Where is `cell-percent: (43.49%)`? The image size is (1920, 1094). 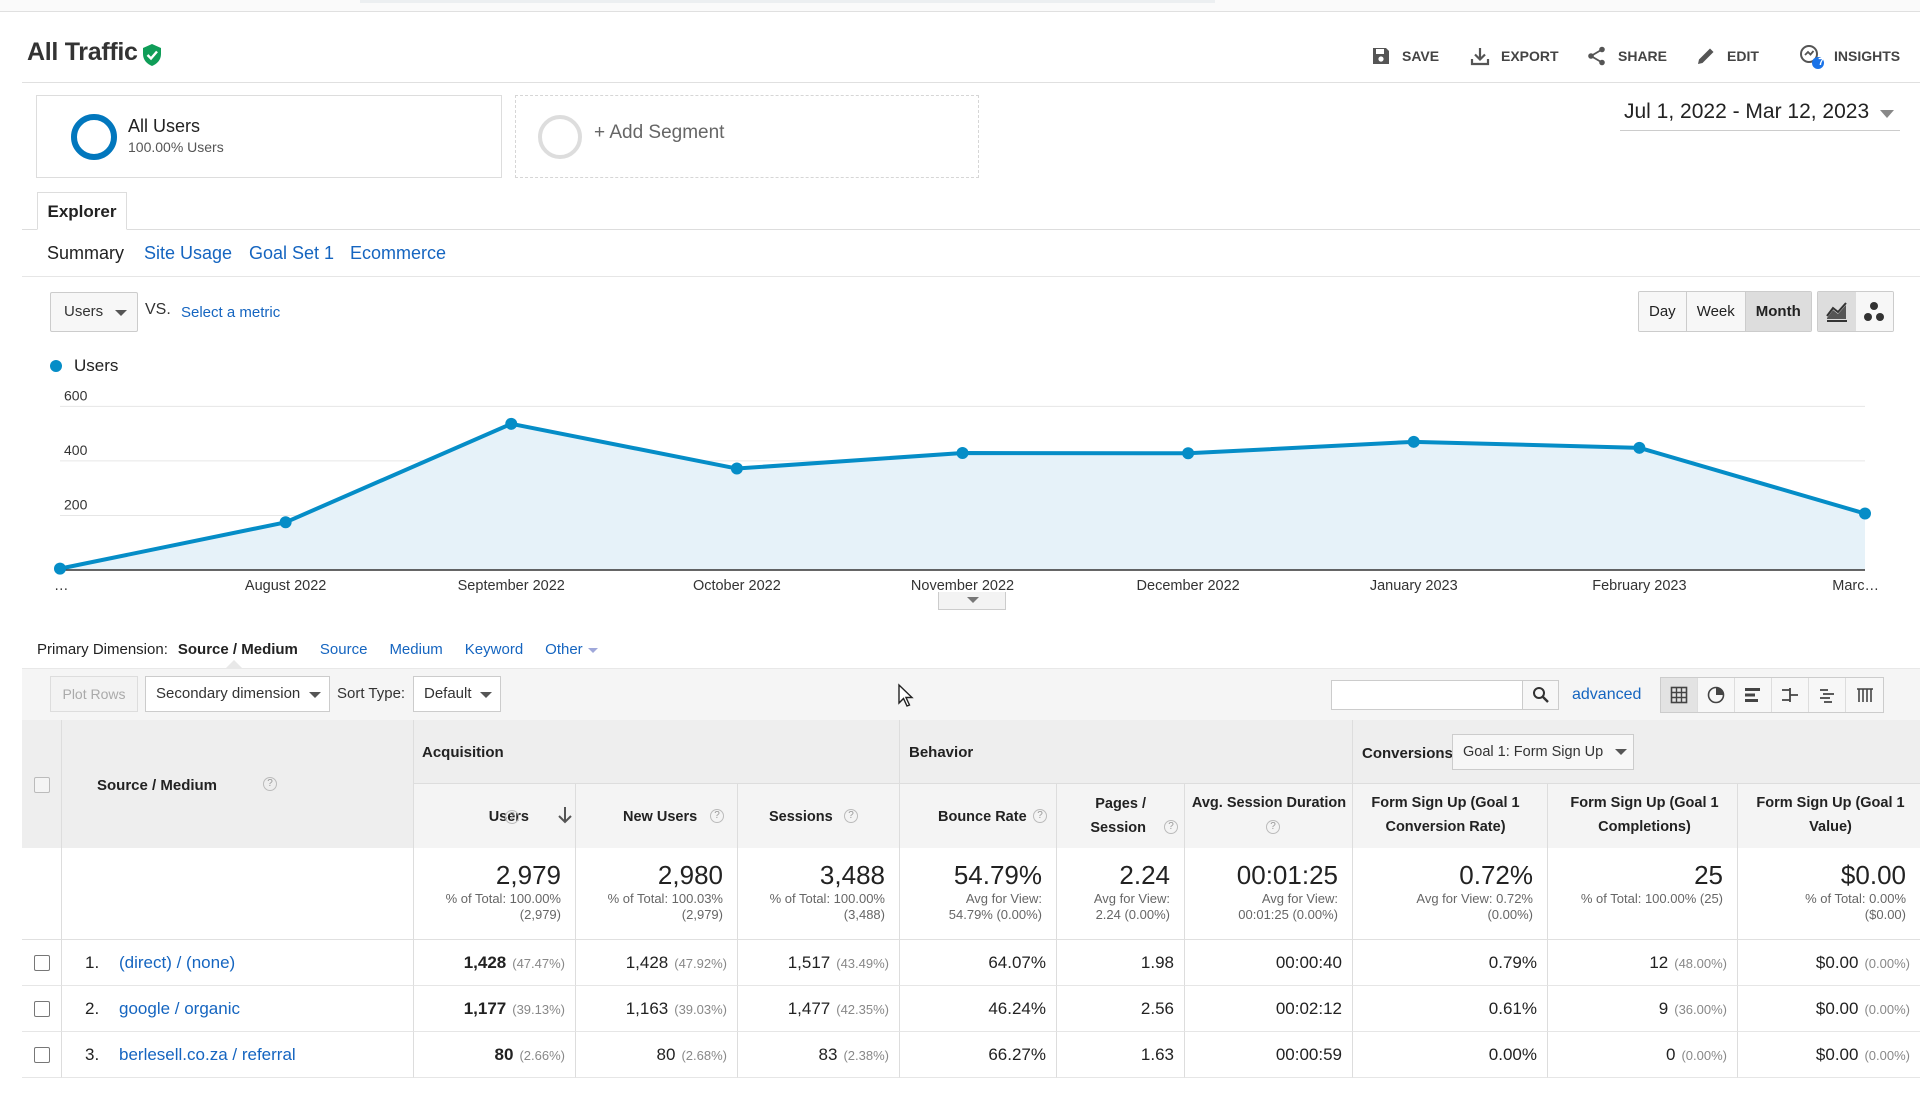 cell-percent: (43.49%) is located at coordinates (862, 963).